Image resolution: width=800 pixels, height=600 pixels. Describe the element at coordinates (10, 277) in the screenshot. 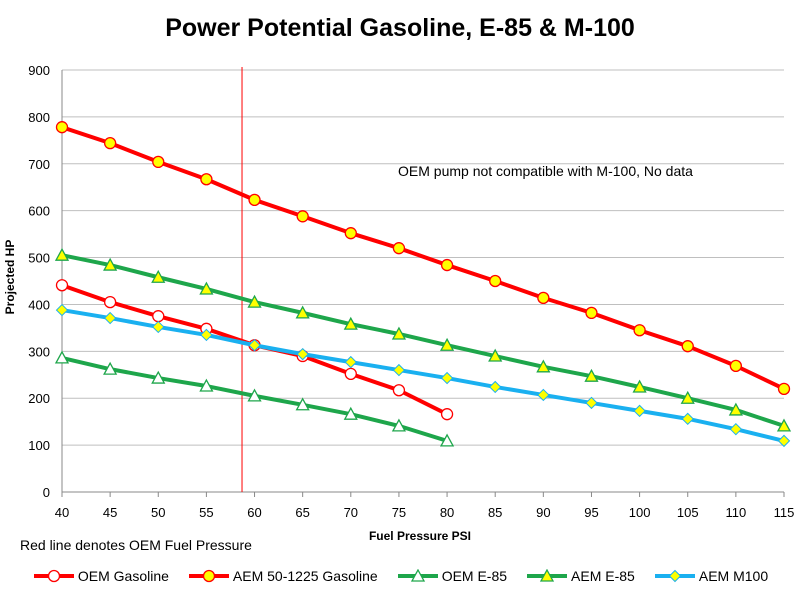

I see `y-axis-label: Projected HP` at that location.